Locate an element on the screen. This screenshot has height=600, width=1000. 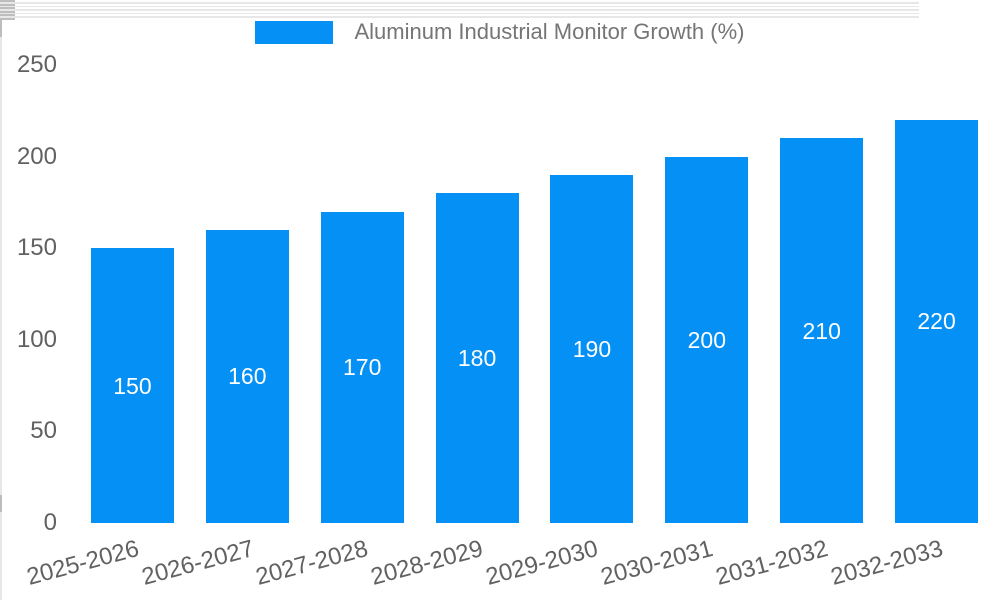
bar-value-label: 210 is located at coordinates (821, 330).